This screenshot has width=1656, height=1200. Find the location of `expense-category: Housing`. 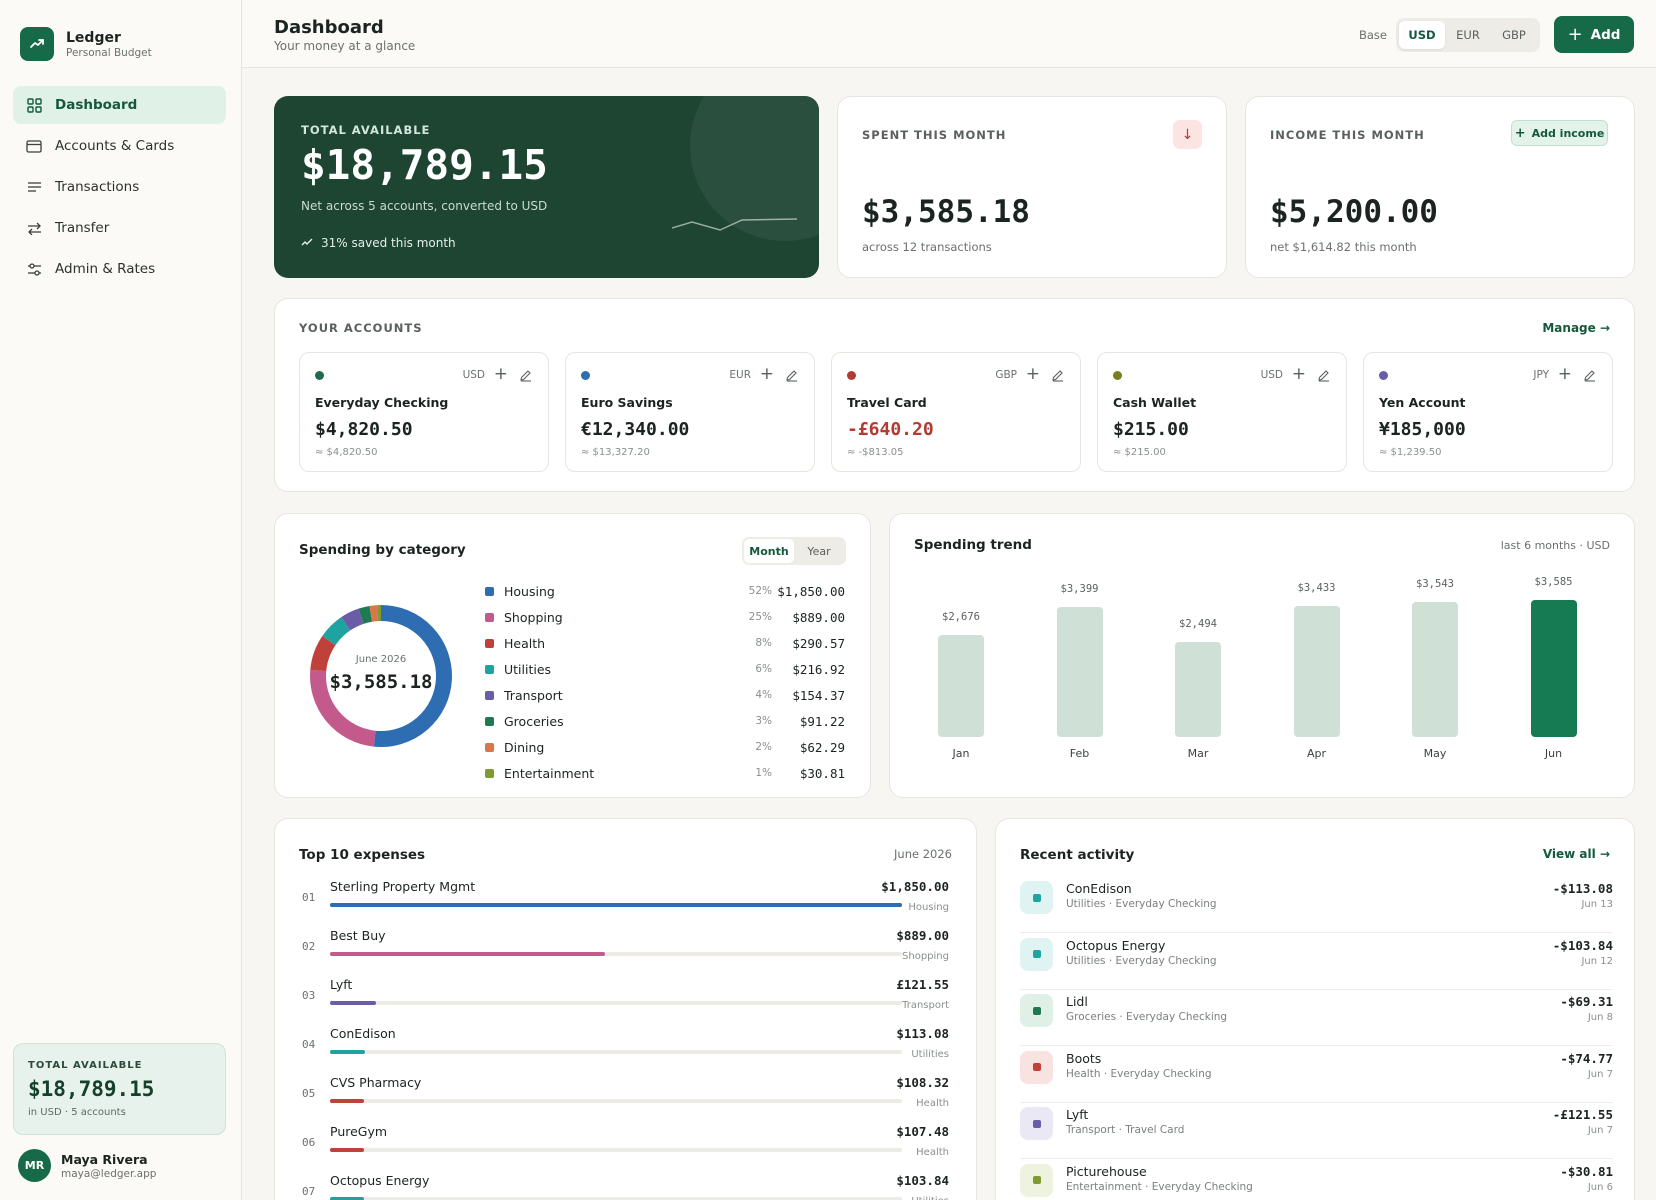

expense-category: Housing is located at coordinates (928, 907).